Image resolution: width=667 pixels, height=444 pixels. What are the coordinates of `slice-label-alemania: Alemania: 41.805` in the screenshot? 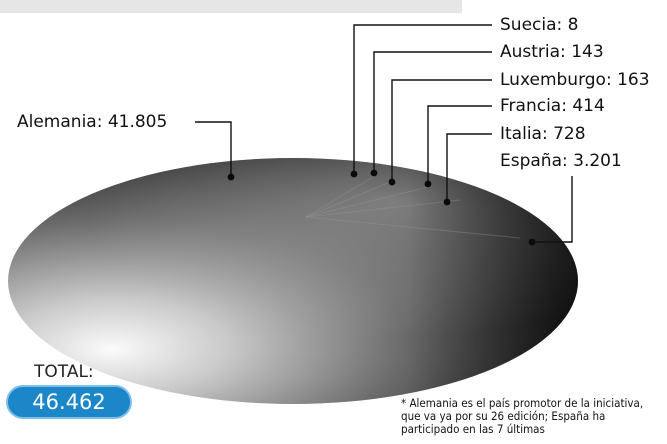 It's located at (92, 122).